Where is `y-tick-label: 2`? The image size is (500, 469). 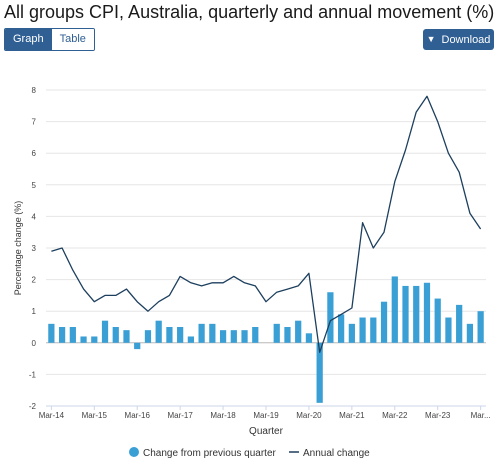 y-tick-label: 2 is located at coordinates (34, 280).